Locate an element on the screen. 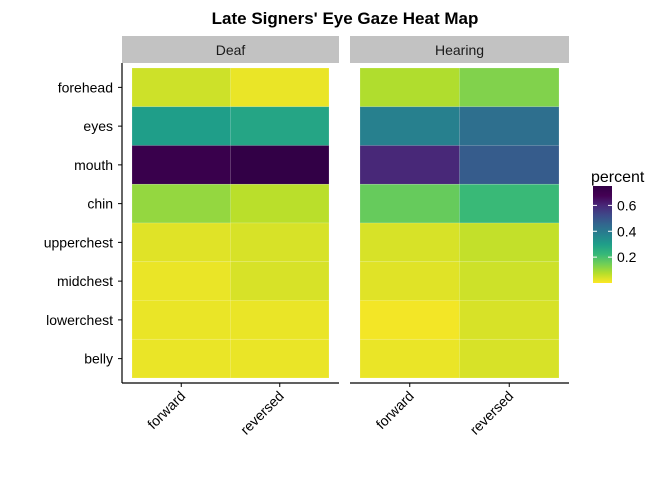  y-tick-label: mouth is located at coordinates (93, 165).